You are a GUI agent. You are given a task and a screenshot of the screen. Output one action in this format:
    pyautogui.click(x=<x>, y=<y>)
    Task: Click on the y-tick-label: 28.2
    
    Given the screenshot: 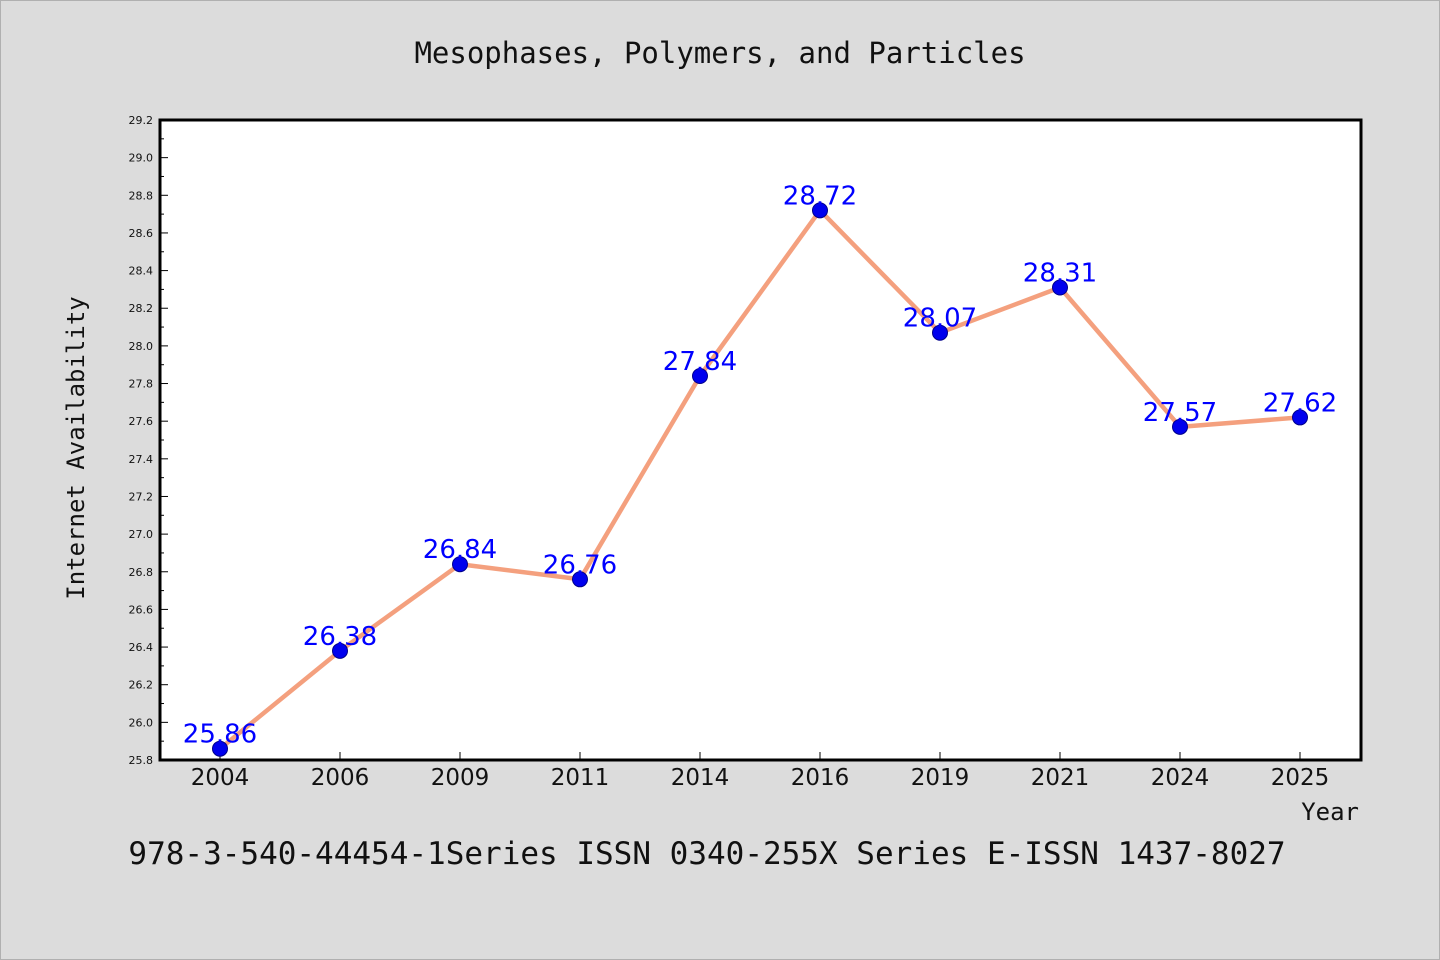 What is the action you would take?
    pyautogui.click(x=141, y=308)
    